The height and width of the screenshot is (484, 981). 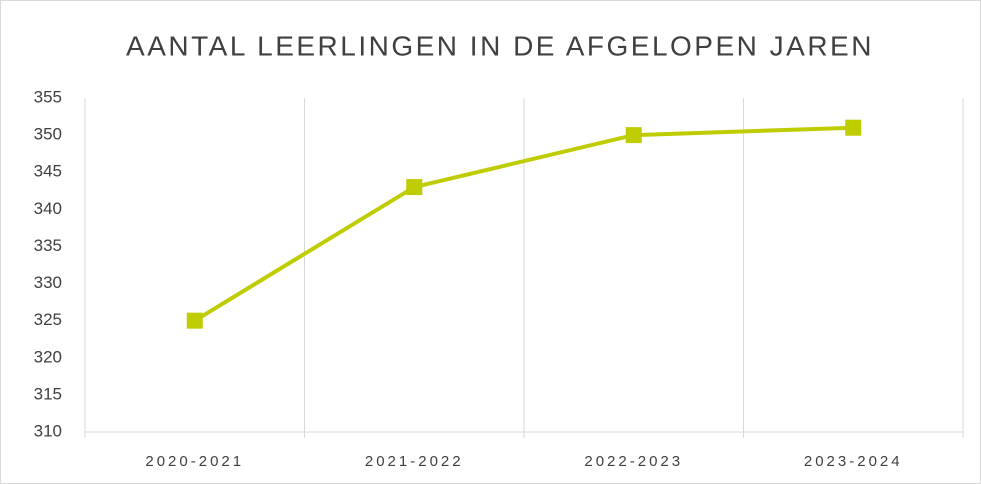 What do you see at coordinates (853, 461) in the screenshot?
I see `x-tick-label: 2023-2024` at bounding box center [853, 461].